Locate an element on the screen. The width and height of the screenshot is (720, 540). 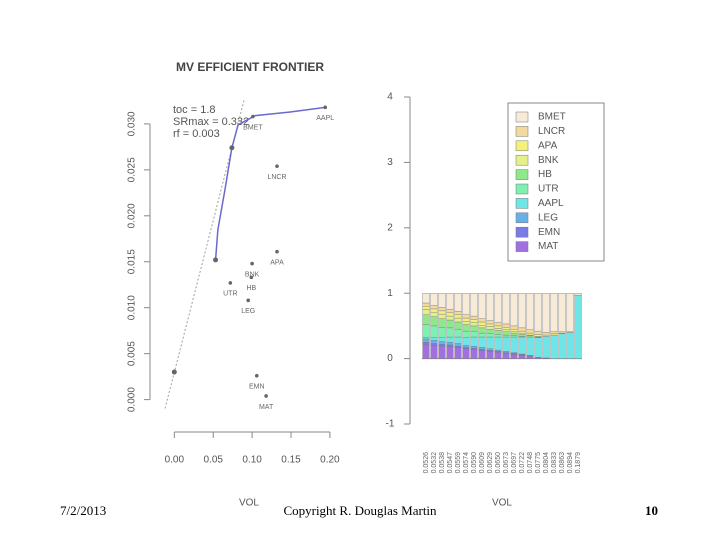
x-tick-label: 0.0609 is located at coordinates (482, 463).